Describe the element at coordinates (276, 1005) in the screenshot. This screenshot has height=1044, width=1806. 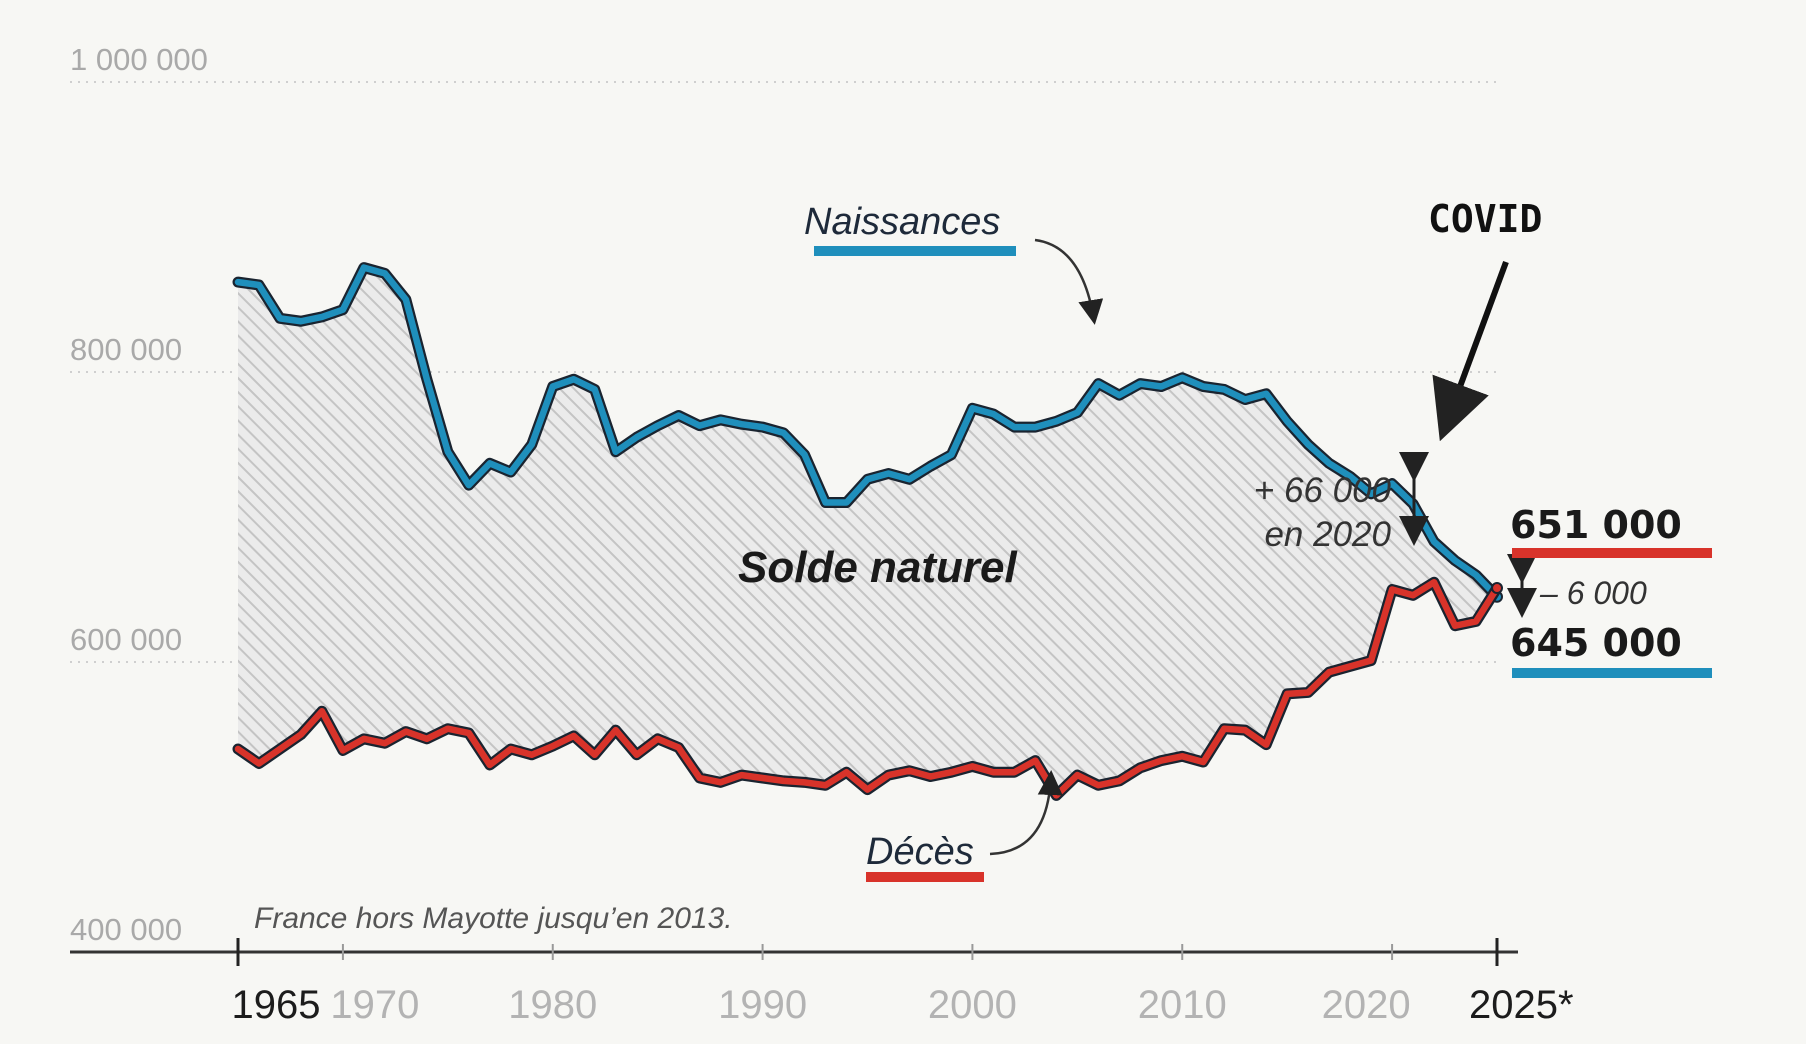
I see `x-tick-label: 1965` at that location.